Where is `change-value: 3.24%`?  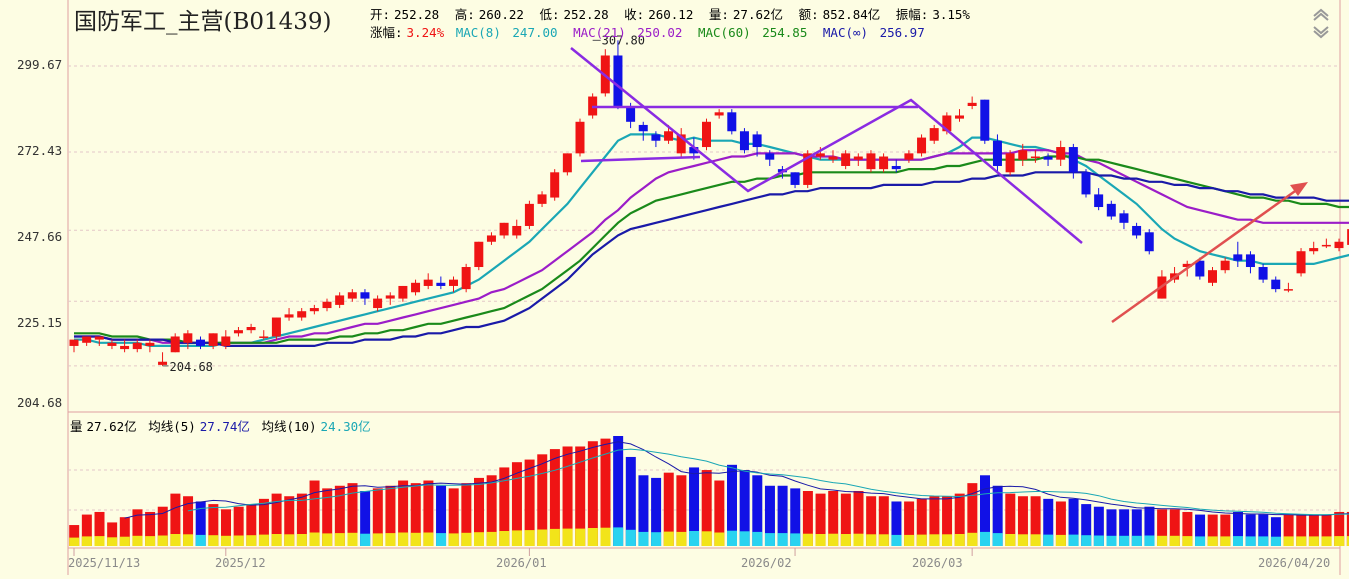
change-value: 3.24% is located at coordinates (425, 32).